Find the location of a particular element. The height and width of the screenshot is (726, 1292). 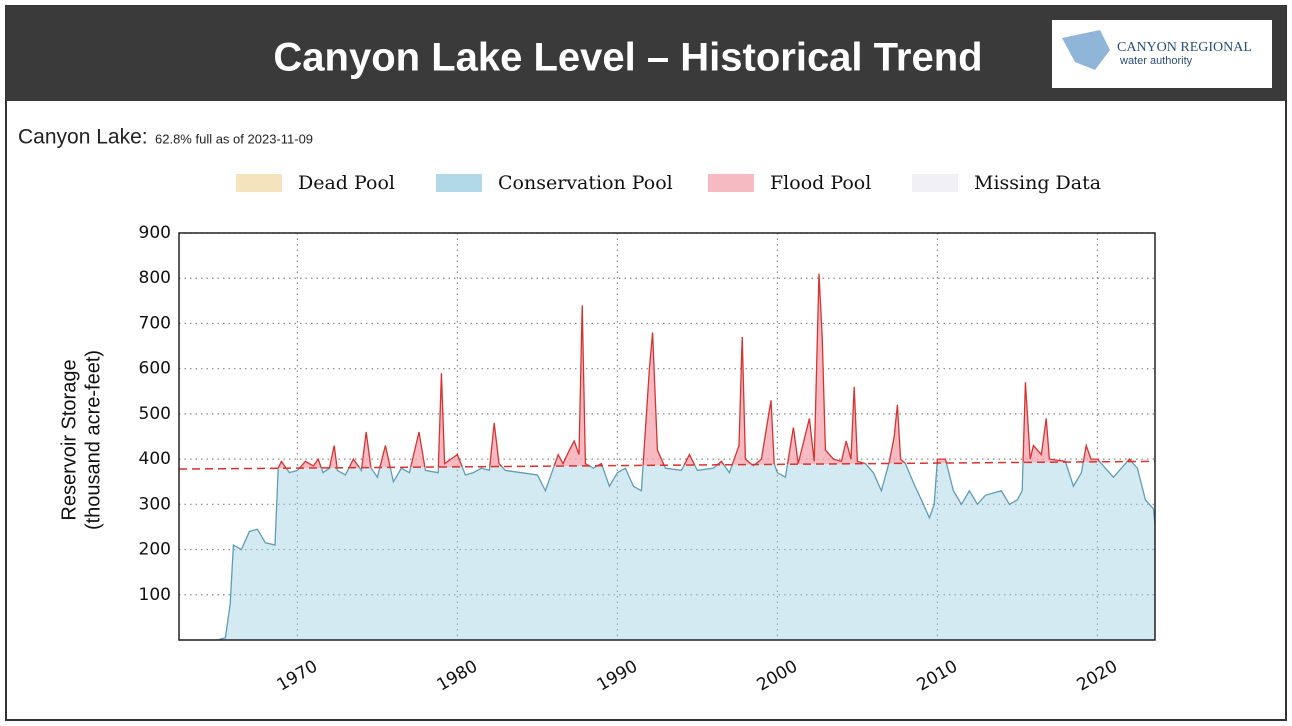

legend-label: Flood Pool is located at coordinates (820, 183).